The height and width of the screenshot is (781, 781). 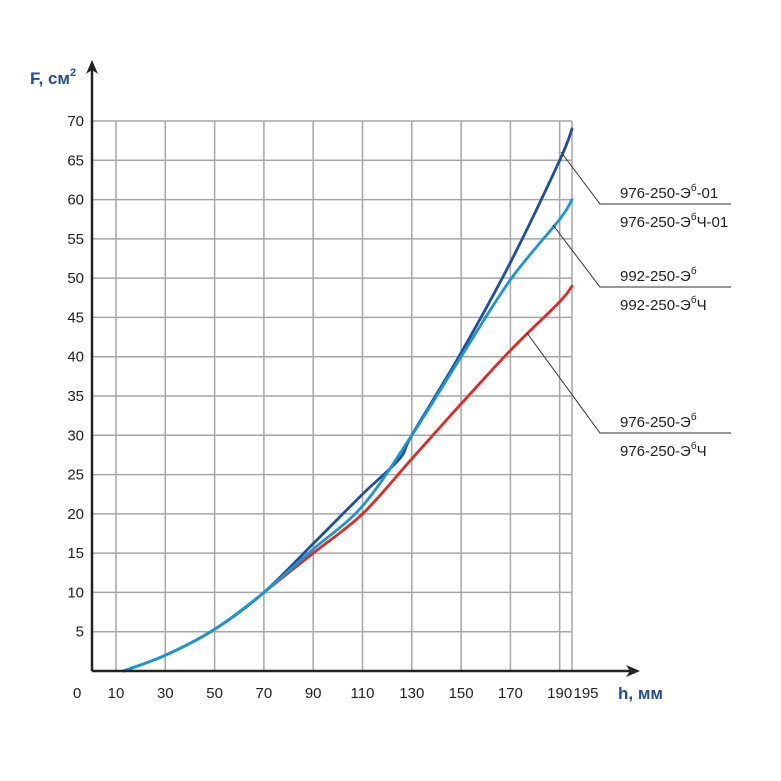 What do you see at coordinates (75, 514) in the screenshot?
I see `y-tick-label: 20` at bounding box center [75, 514].